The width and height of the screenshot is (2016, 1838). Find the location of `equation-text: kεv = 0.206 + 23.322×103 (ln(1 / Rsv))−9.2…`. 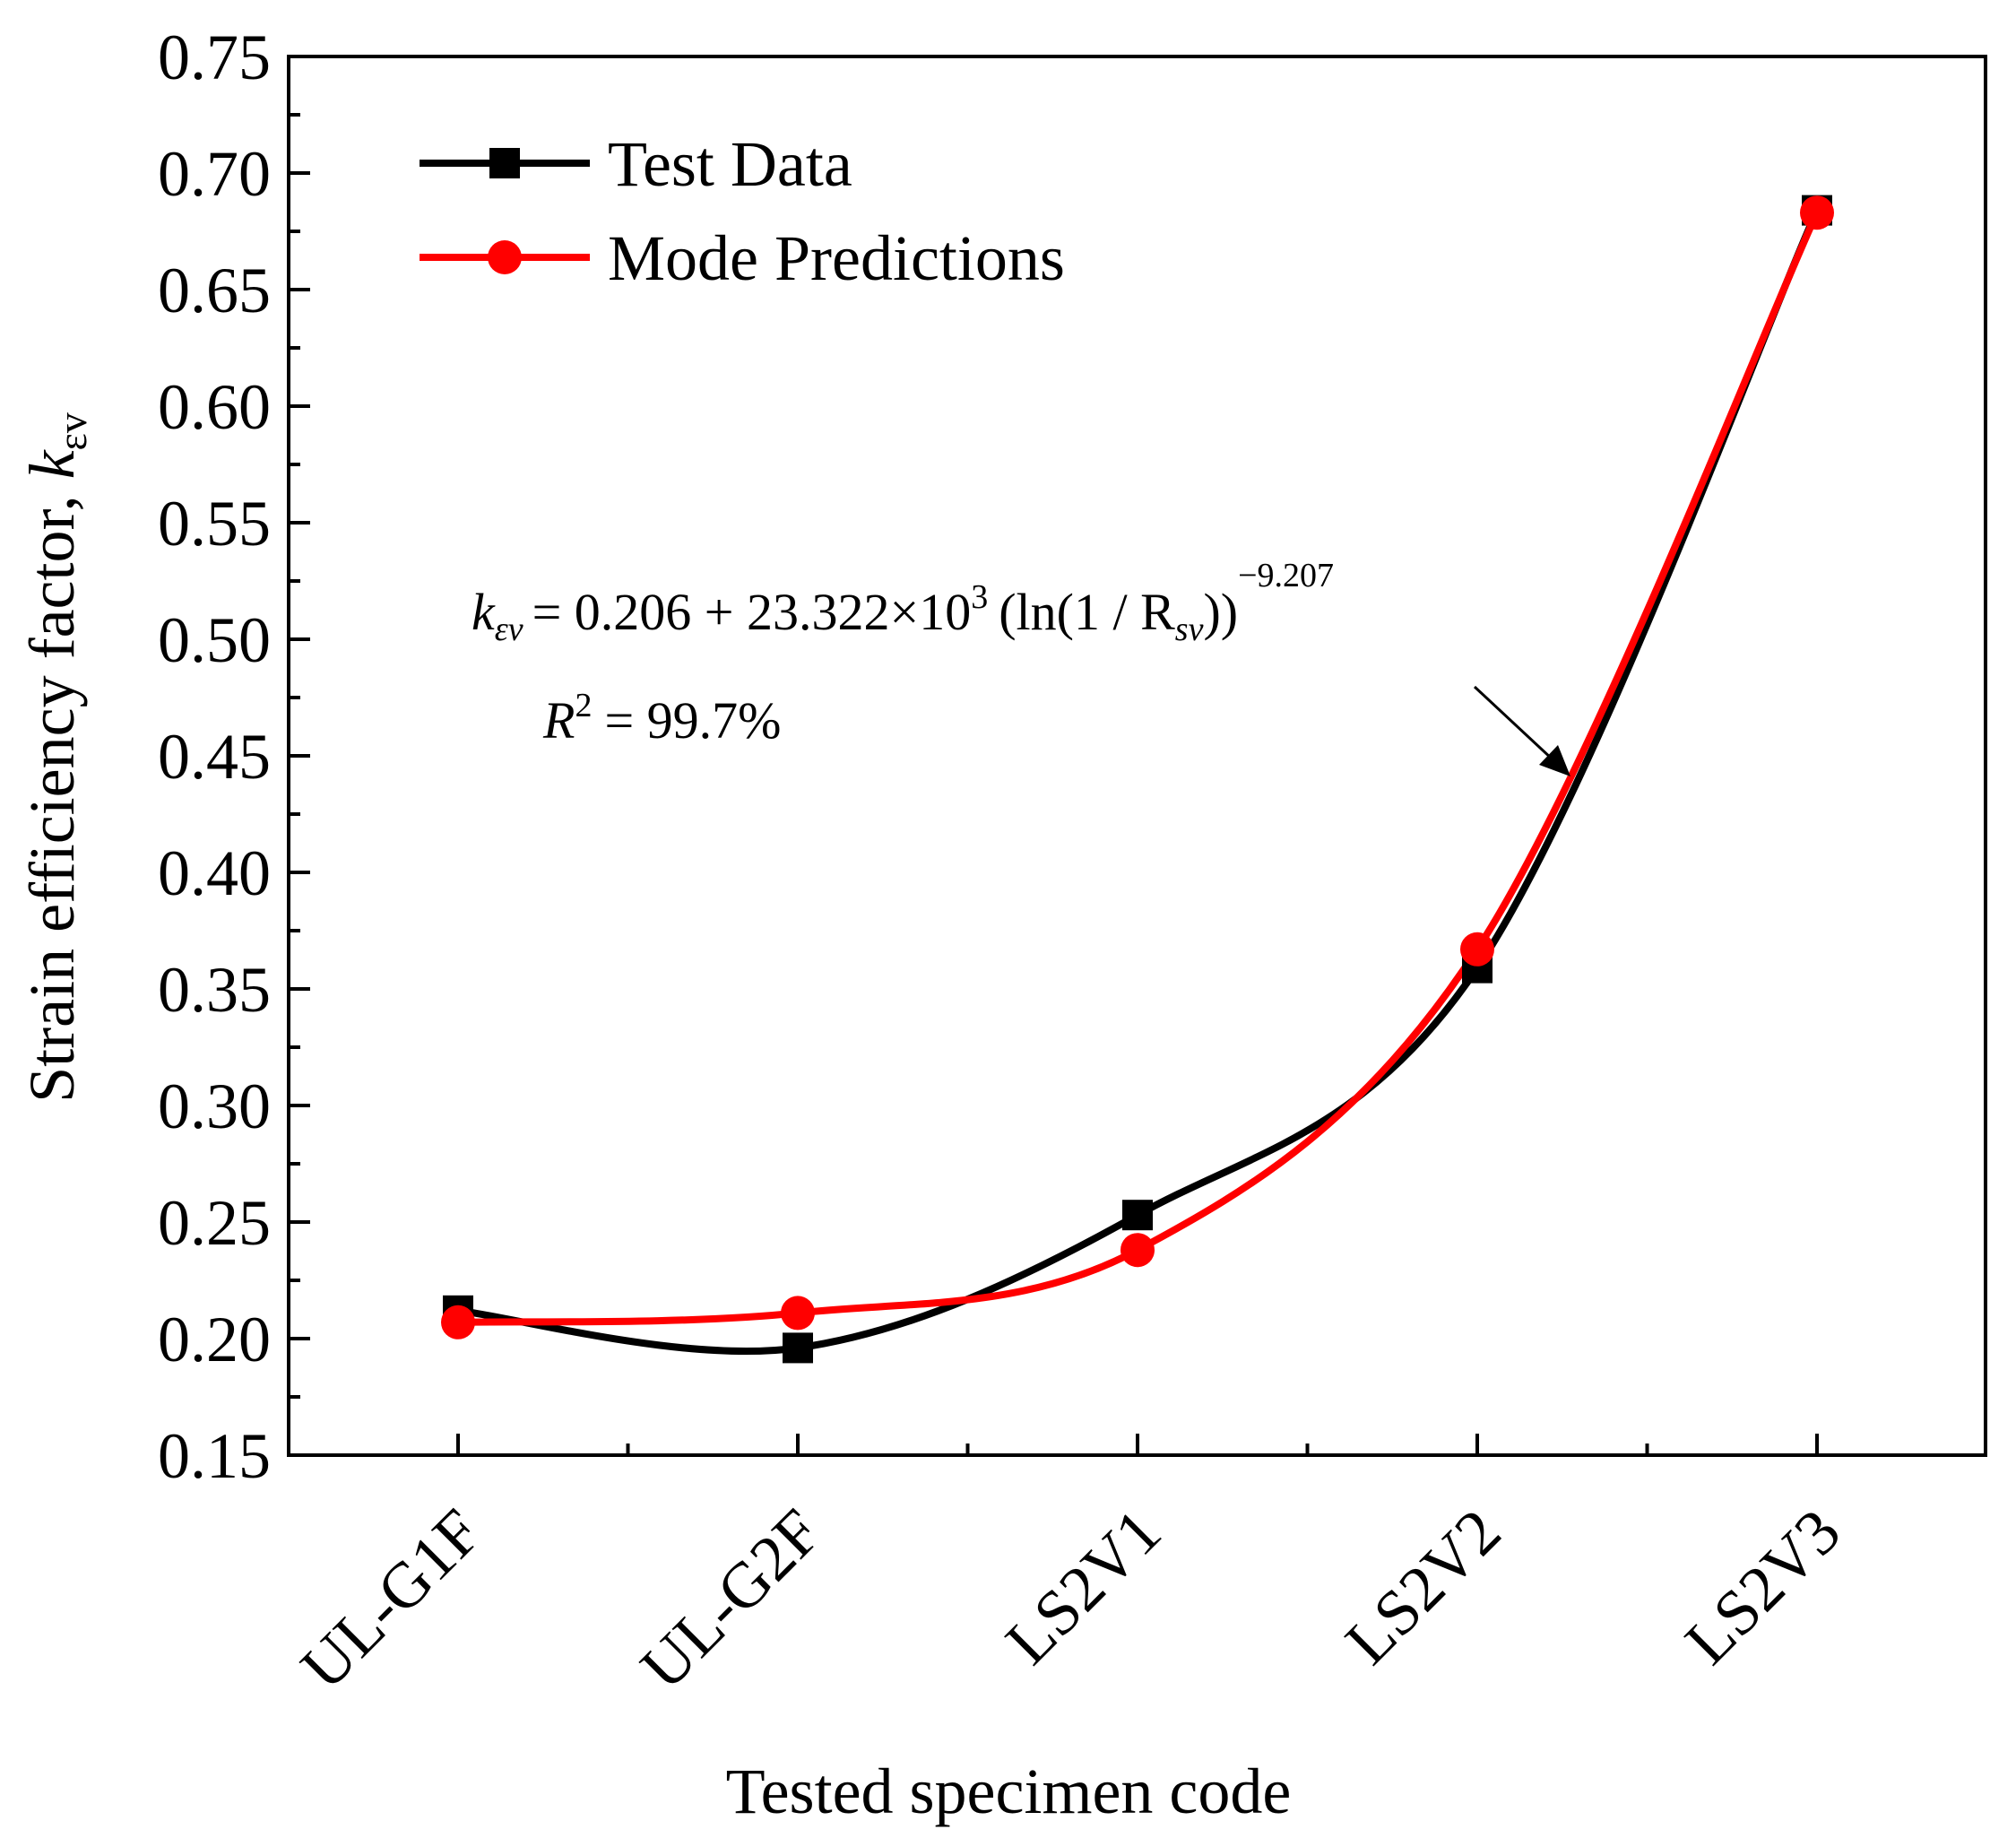

equation-text: kεv = 0.206 + 23.322×103 (ln(1 / Rsv))−9.2… is located at coordinates (903, 602).